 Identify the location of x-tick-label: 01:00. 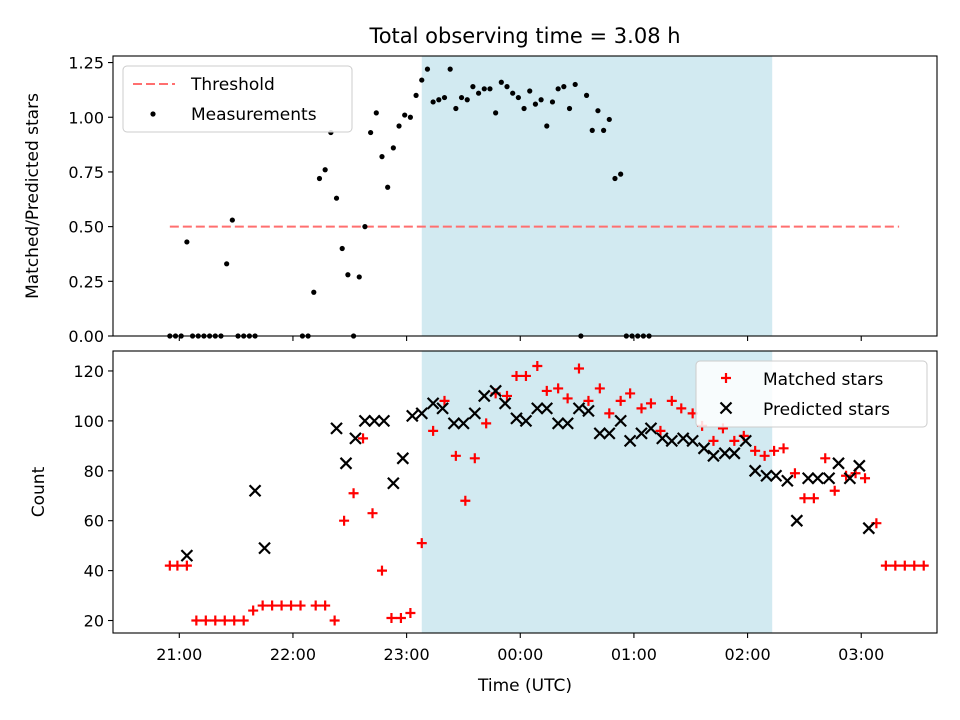
(634, 654).